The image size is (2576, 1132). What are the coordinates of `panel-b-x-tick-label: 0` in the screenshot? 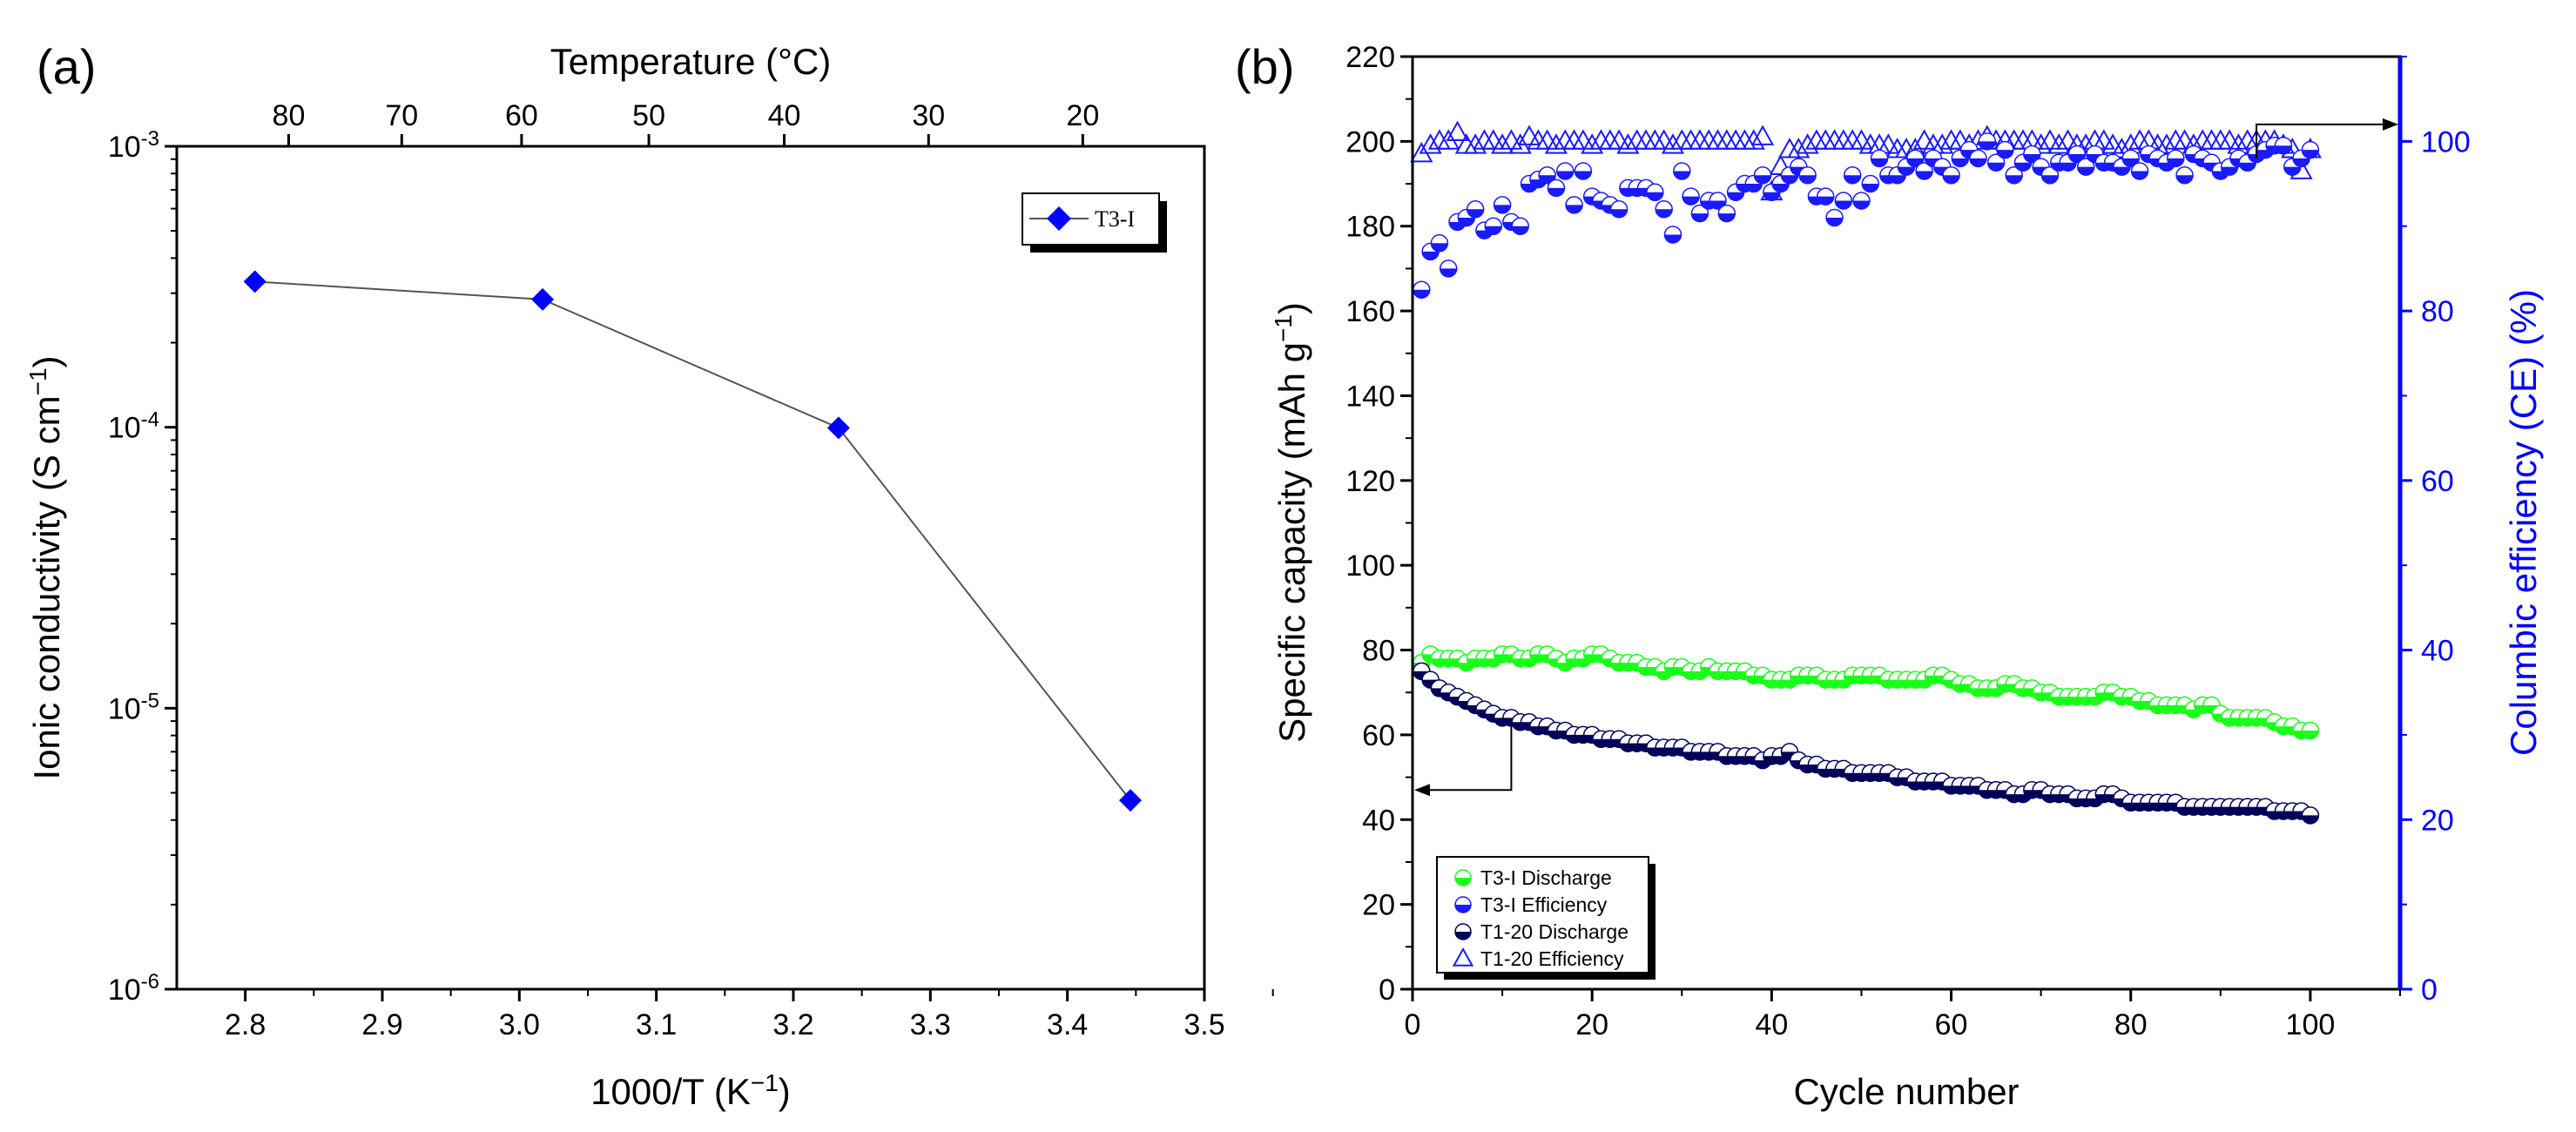 It's located at (1413, 1024).